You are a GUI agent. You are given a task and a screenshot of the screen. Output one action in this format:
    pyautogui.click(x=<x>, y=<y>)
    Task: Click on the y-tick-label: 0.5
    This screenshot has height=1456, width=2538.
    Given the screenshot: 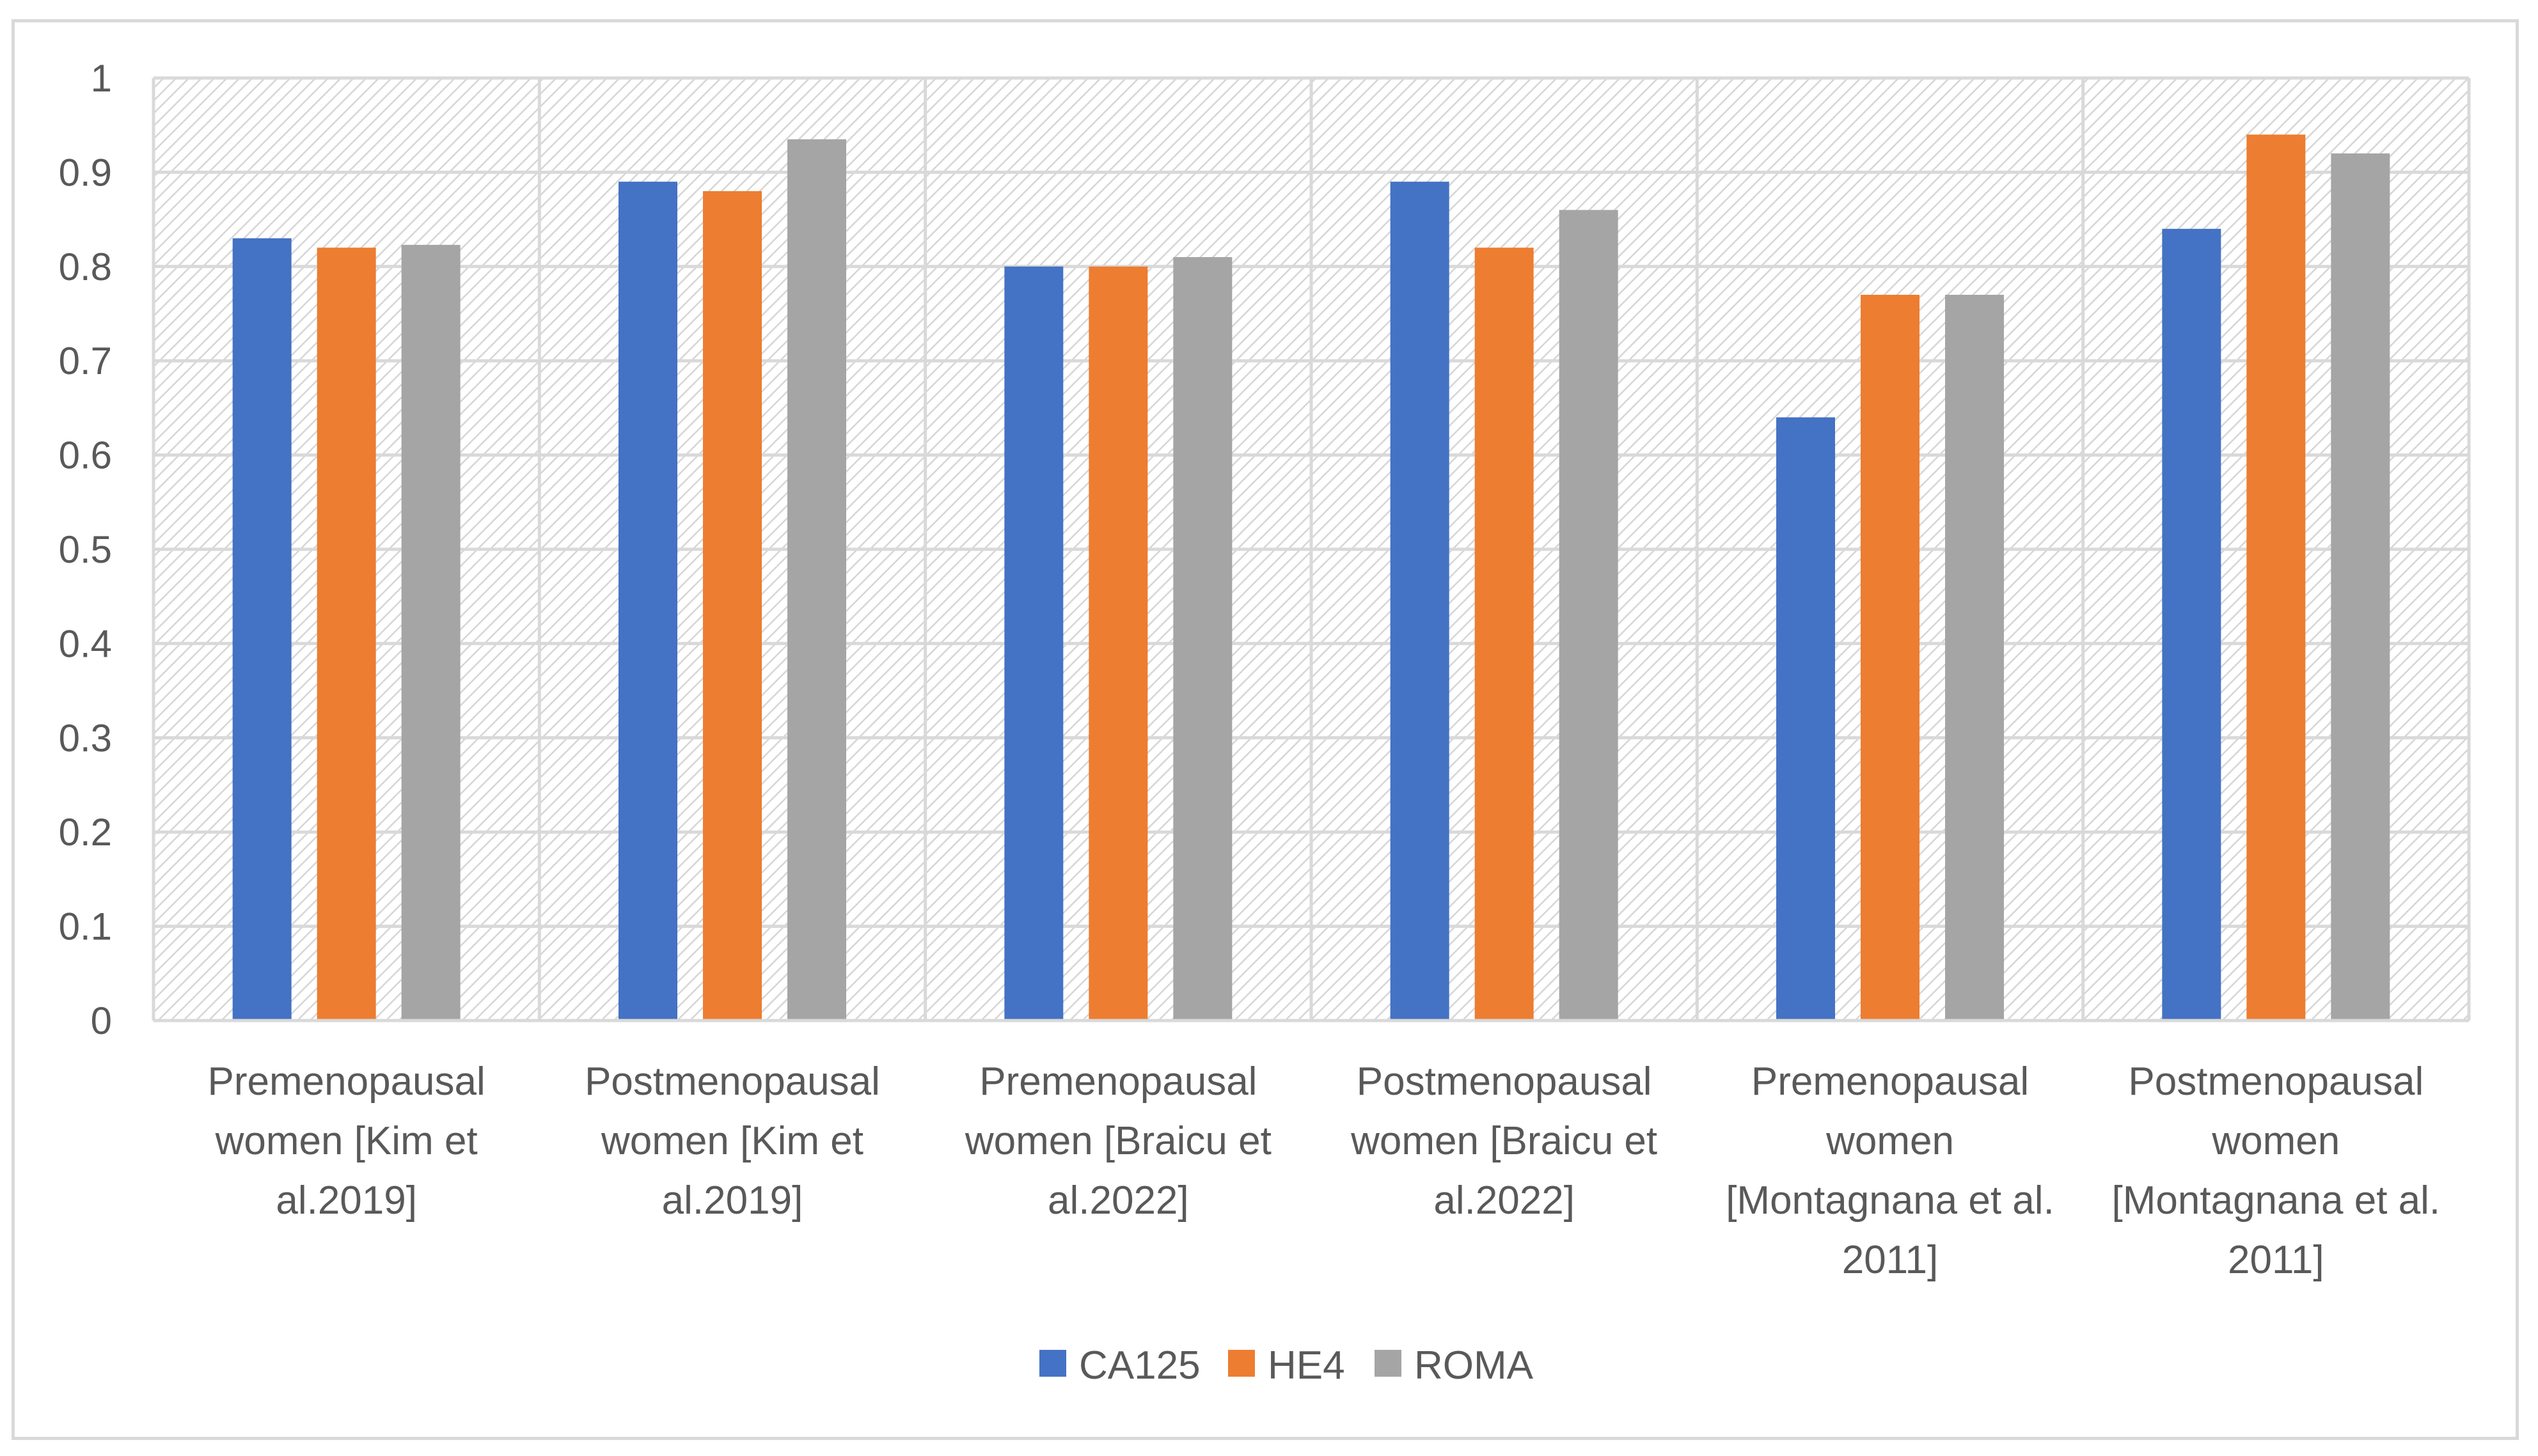 What is the action you would take?
    pyautogui.click(x=85, y=550)
    